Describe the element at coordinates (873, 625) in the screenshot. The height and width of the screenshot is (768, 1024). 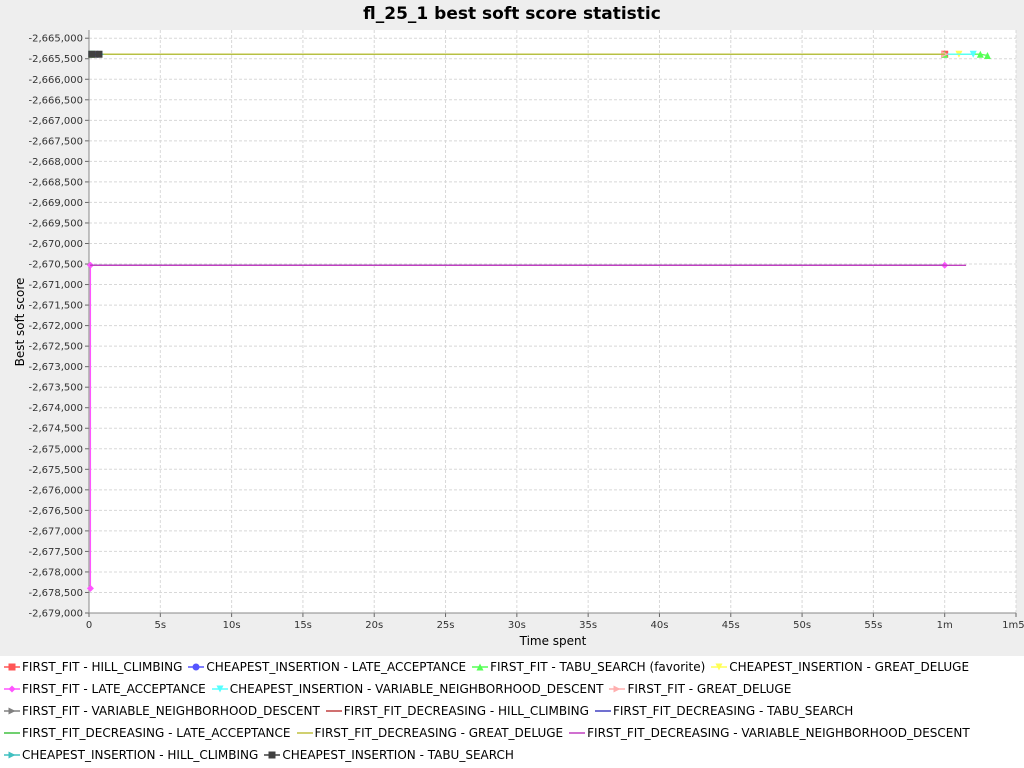
I see `x-tick-label: 55s` at that location.